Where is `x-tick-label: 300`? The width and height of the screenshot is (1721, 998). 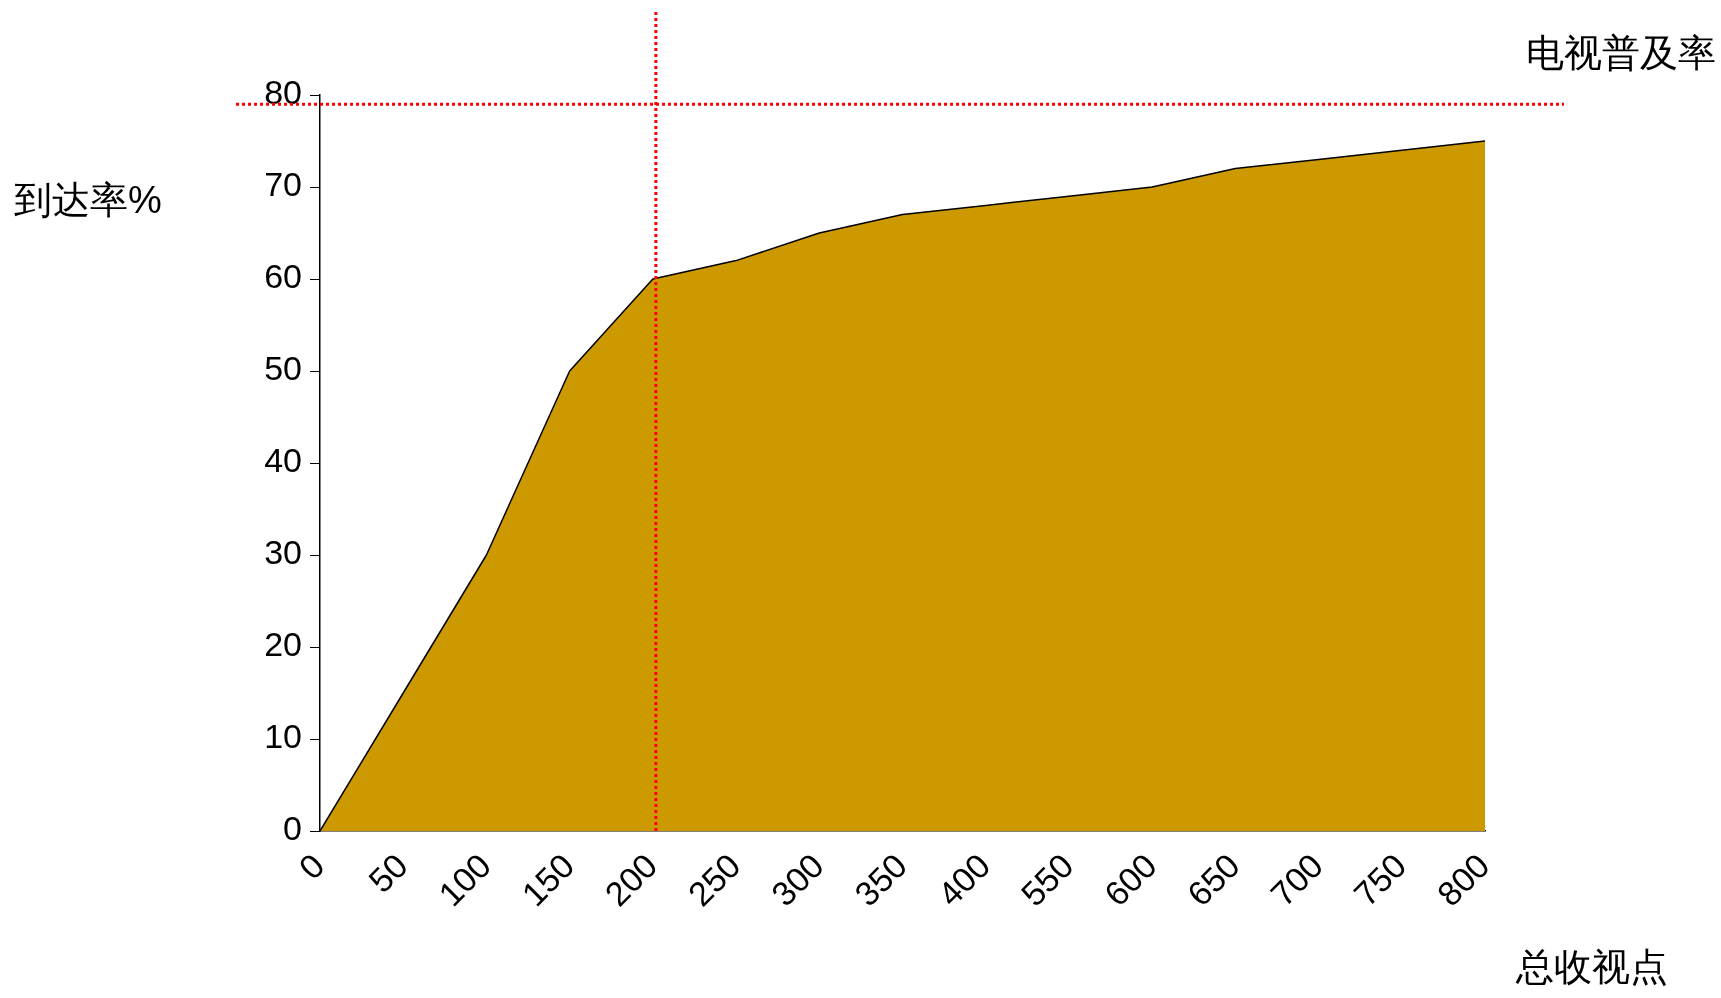 x-tick-label: 300 is located at coordinates (797, 880).